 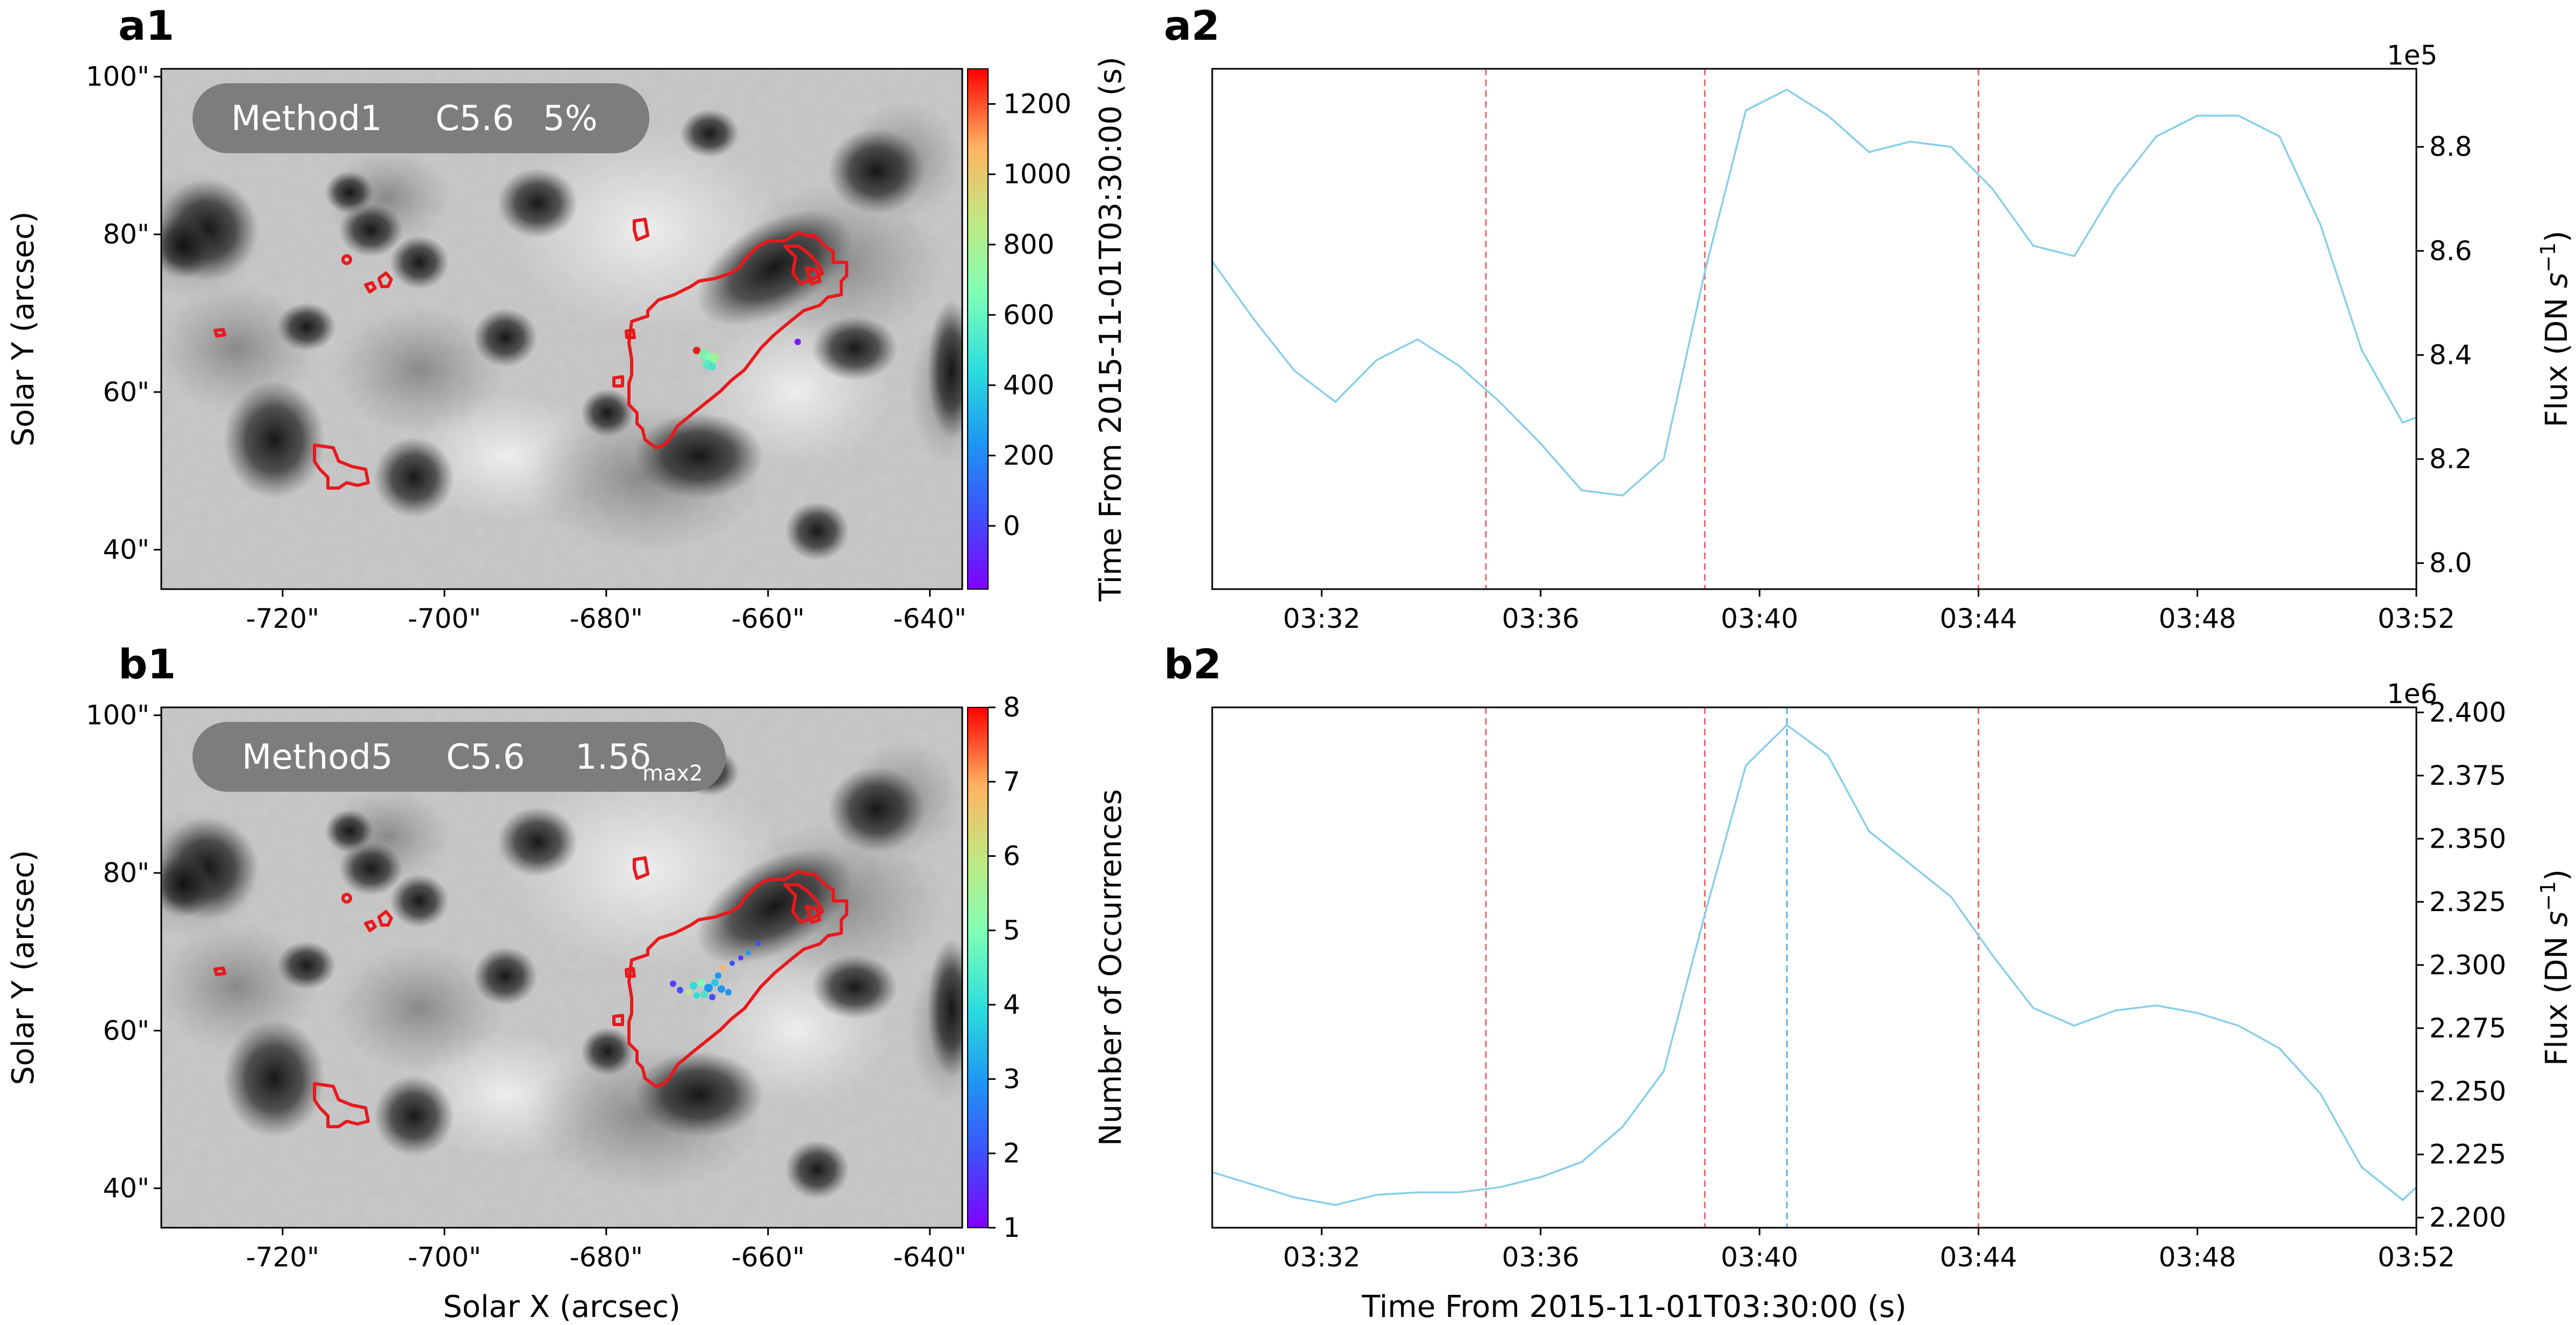 What do you see at coordinates (485, 757) in the screenshot?
I see `badge-flare-b1: C5.6` at bounding box center [485, 757].